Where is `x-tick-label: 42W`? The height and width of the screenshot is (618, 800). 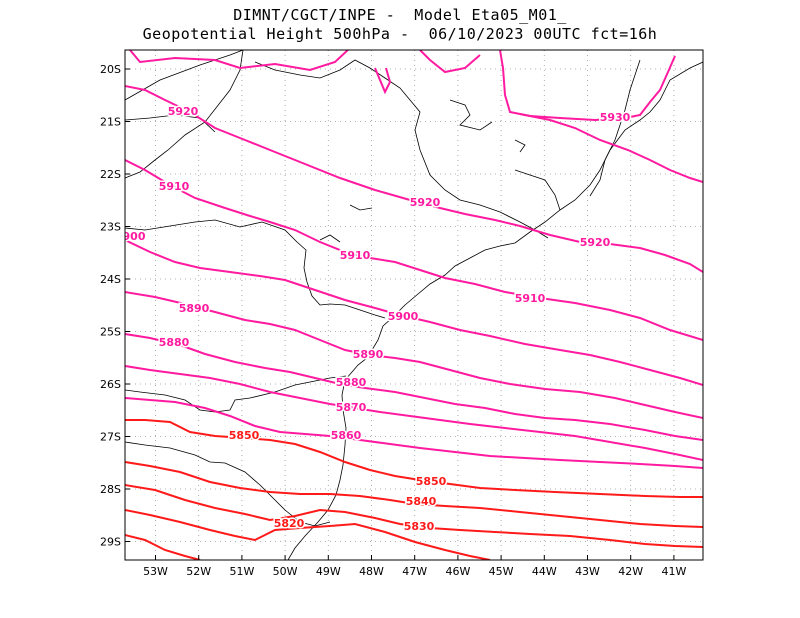
x-tick-label: 42W is located at coordinates (630, 571).